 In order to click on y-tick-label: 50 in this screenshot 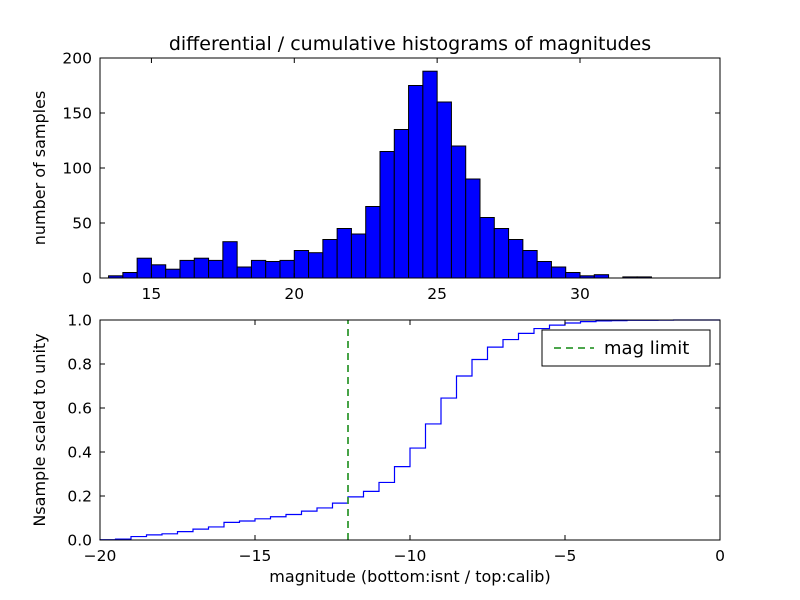, I will do `click(82, 224)`.